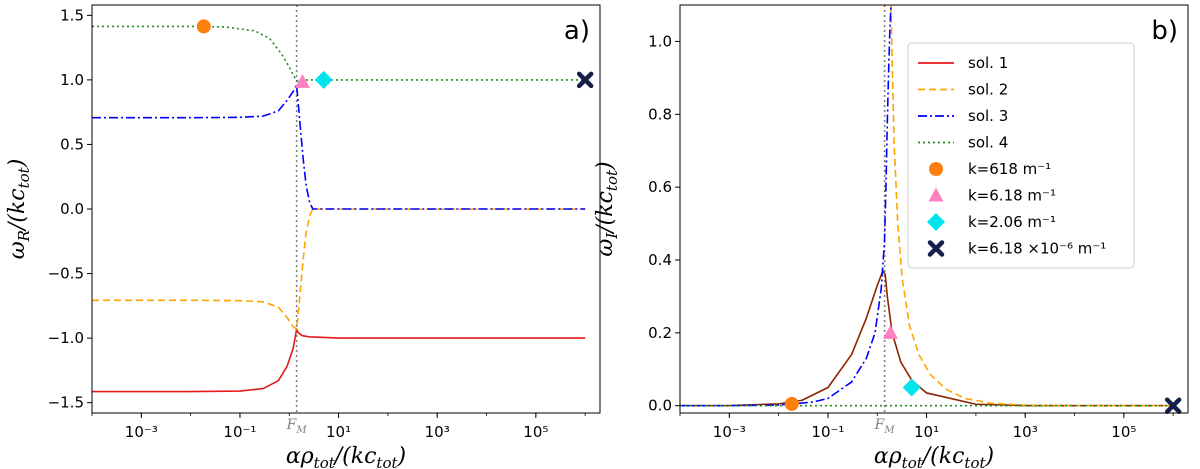  I want to click on legend-label: k=618 m⁻¹, so click(1009, 169).